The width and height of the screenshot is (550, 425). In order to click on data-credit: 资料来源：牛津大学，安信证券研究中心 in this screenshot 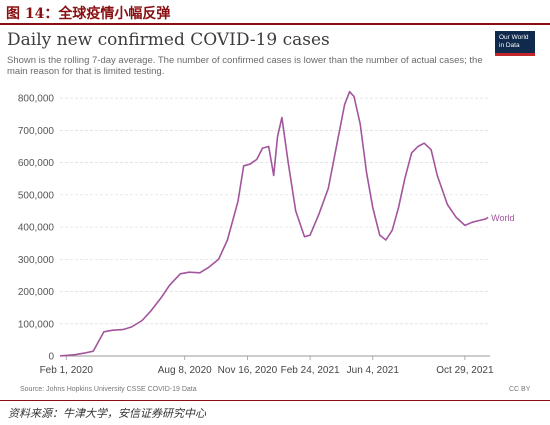, I will do `click(107, 413)`.